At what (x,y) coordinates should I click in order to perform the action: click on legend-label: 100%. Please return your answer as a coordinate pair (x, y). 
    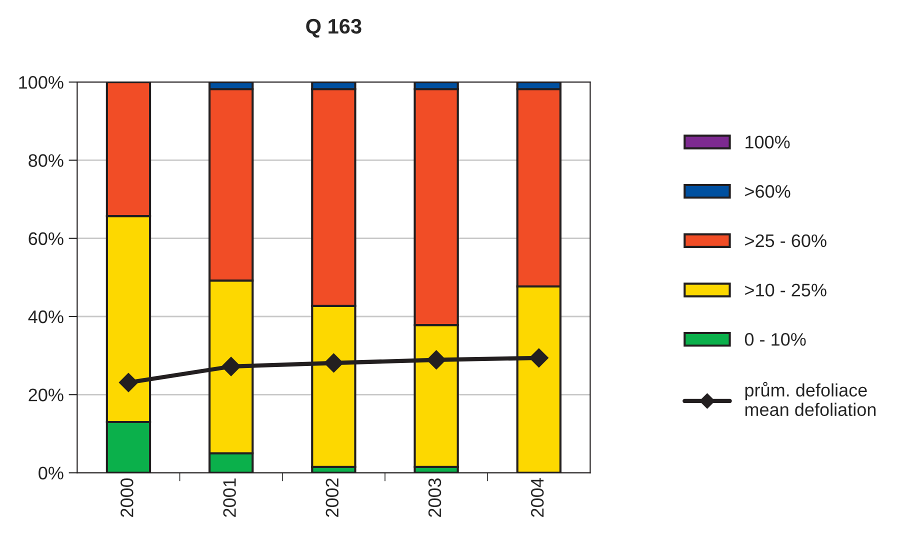
    Looking at the image, I should click on (768, 142).